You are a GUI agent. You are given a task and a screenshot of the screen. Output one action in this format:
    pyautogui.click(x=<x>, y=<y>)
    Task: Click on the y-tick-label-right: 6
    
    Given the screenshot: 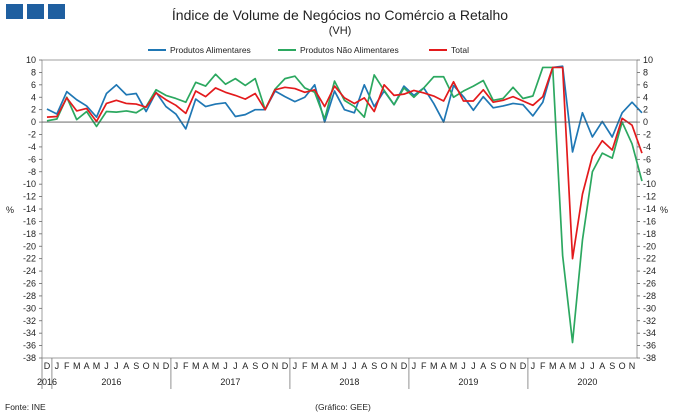 What is the action you would take?
    pyautogui.click(x=645, y=85)
    